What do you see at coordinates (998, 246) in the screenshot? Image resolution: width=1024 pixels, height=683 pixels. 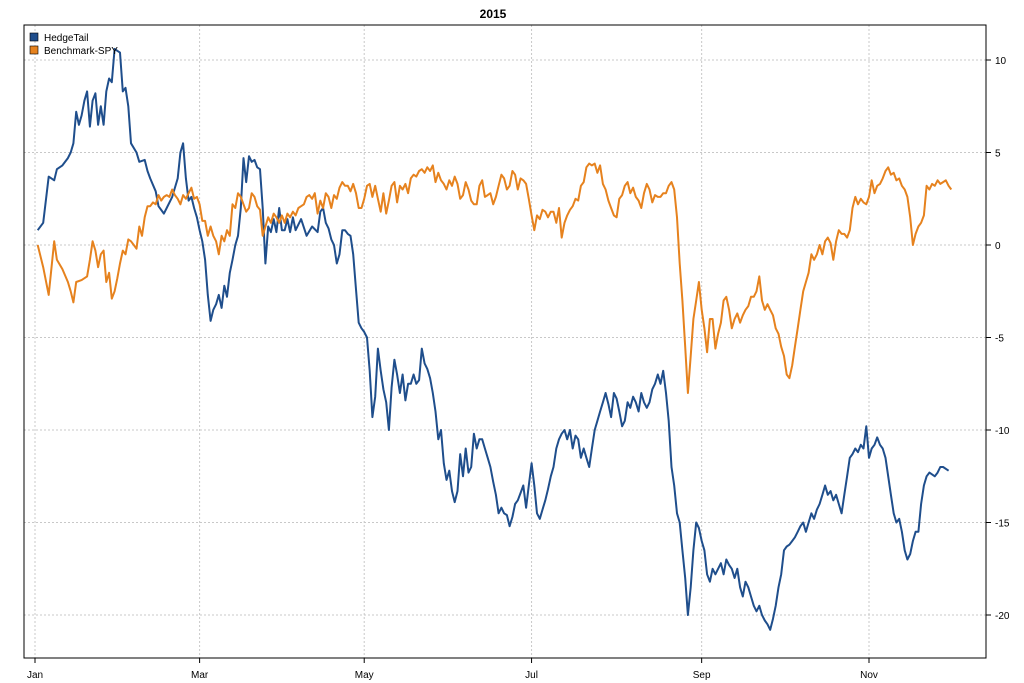 I see `y-tick-label: 0` at bounding box center [998, 246].